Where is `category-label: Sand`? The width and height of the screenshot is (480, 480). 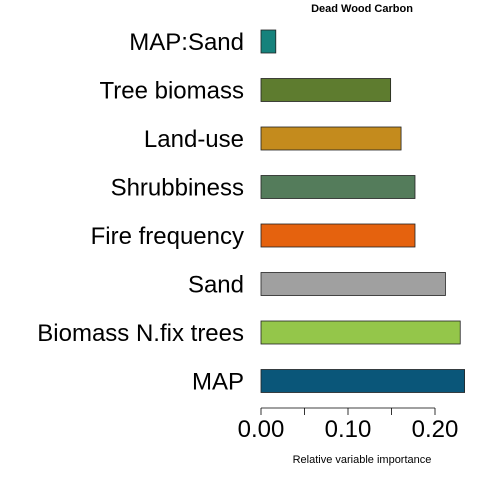
category-label: Sand is located at coordinates (216, 285).